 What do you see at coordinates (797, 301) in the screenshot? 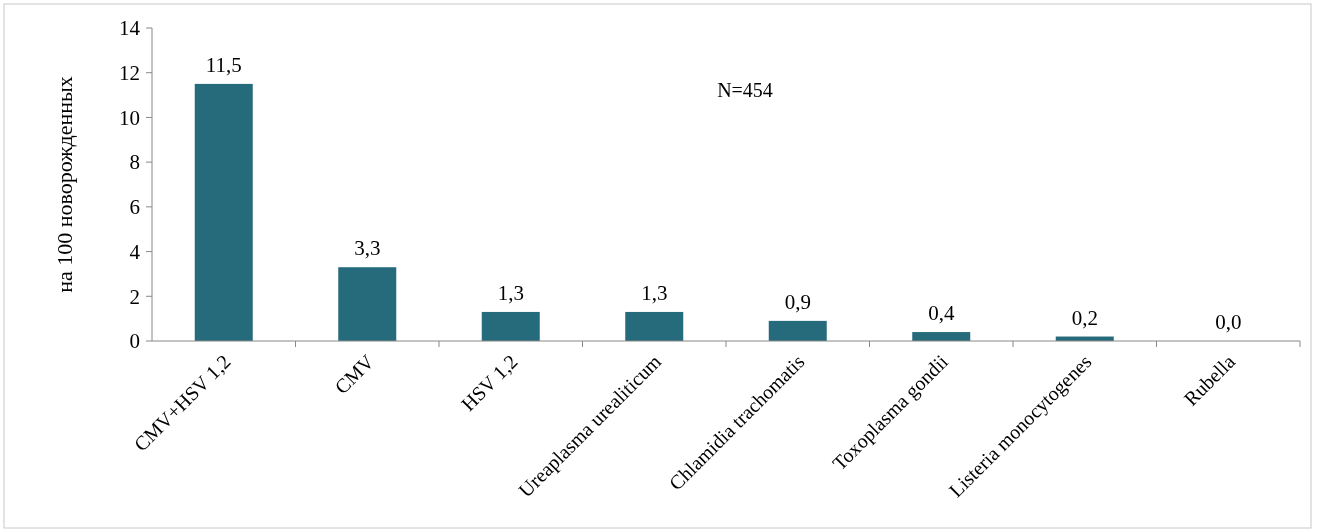
I see `data-label: 0,9` at bounding box center [797, 301].